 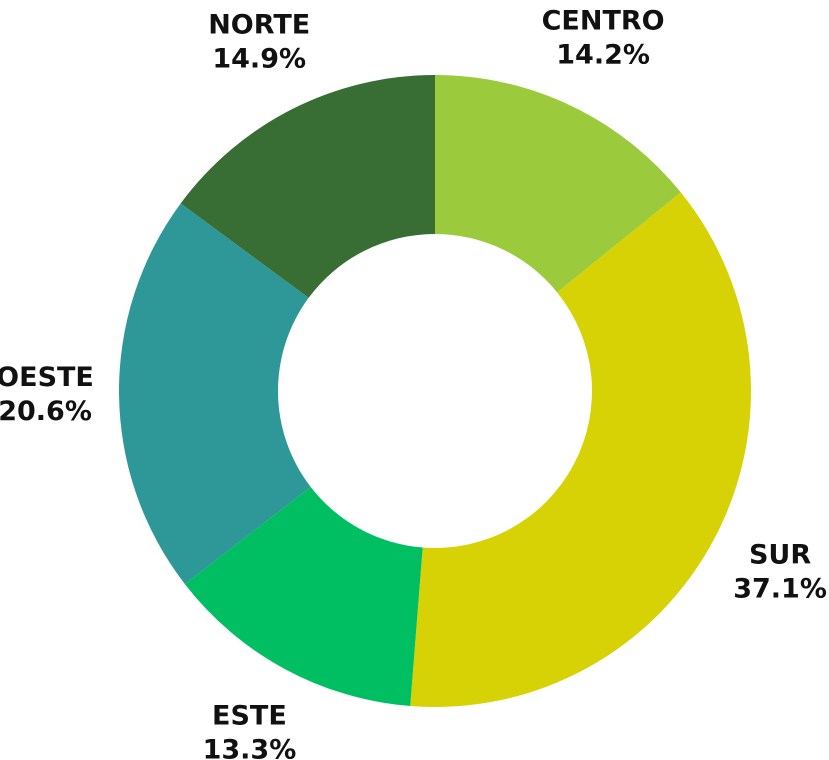 I want to click on value-label: 37.1%, so click(x=780, y=588).